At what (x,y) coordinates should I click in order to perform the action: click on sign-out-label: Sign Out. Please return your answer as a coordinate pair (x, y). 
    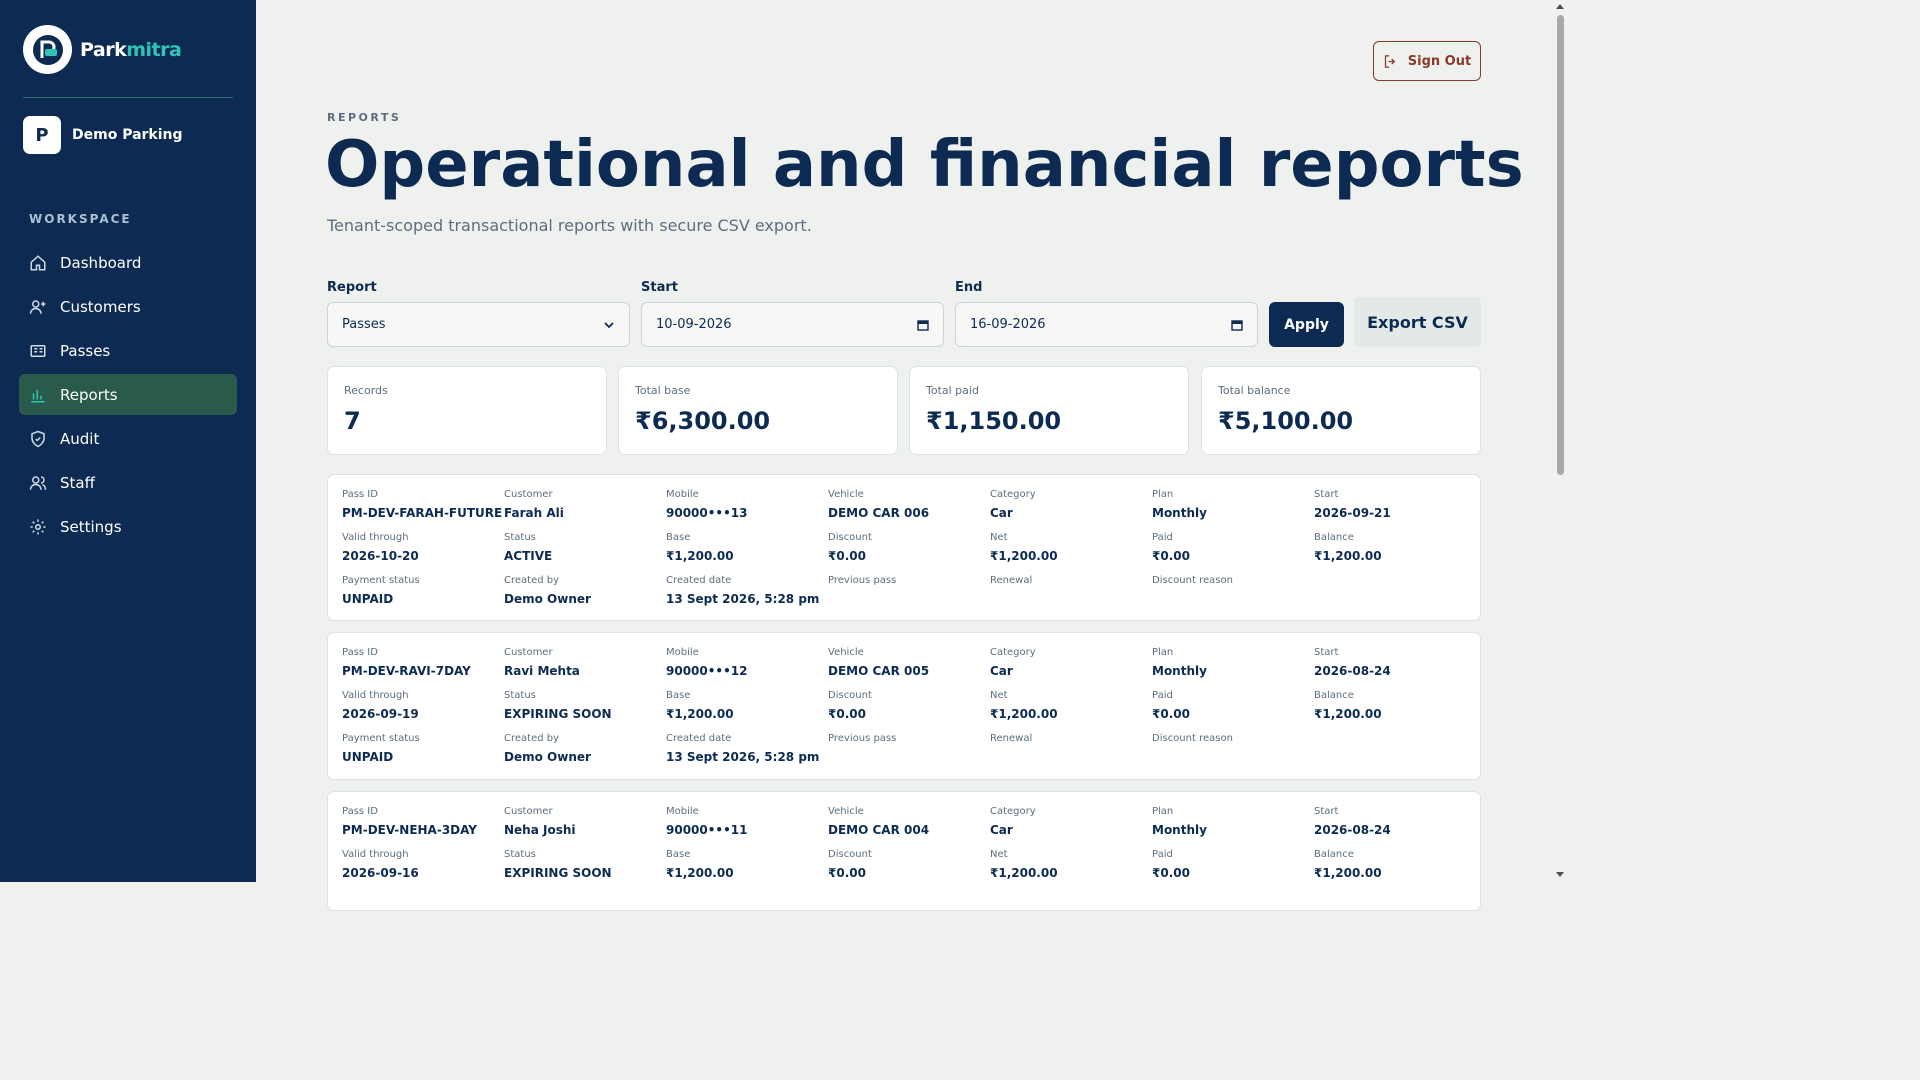
    Looking at the image, I should click on (1439, 61).